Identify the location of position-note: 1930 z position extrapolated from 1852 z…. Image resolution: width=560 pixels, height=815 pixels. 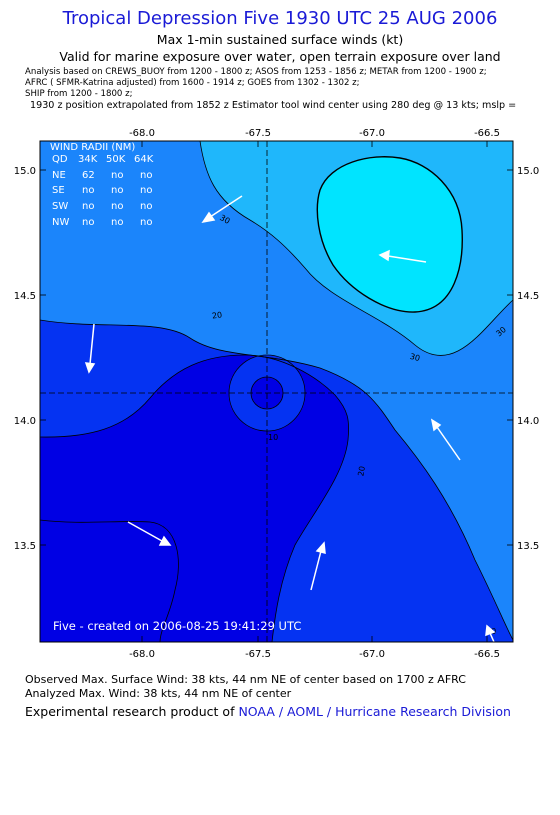
(273, 105).